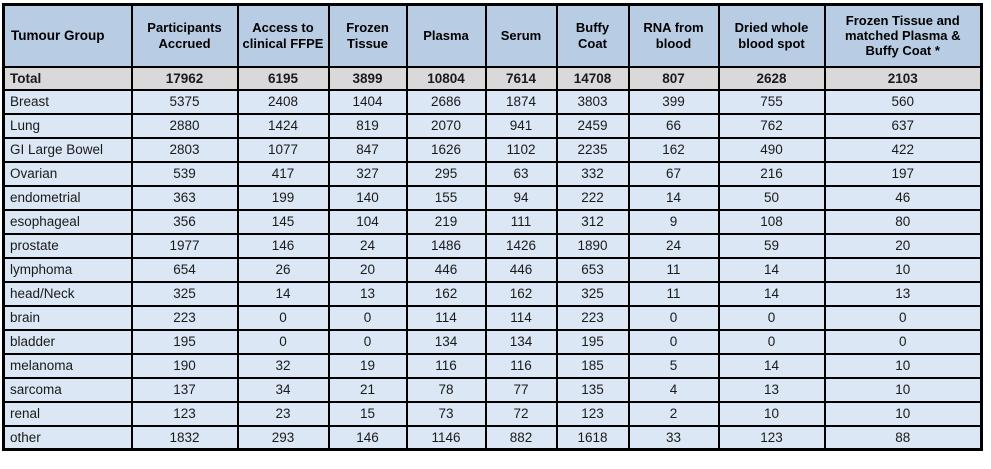 The width and height of the screenshot is (991, 469). What do you see at coordinates (592, 173) in the screenshot?
I see `value-cell: 332` at bounding box center [592, 173].